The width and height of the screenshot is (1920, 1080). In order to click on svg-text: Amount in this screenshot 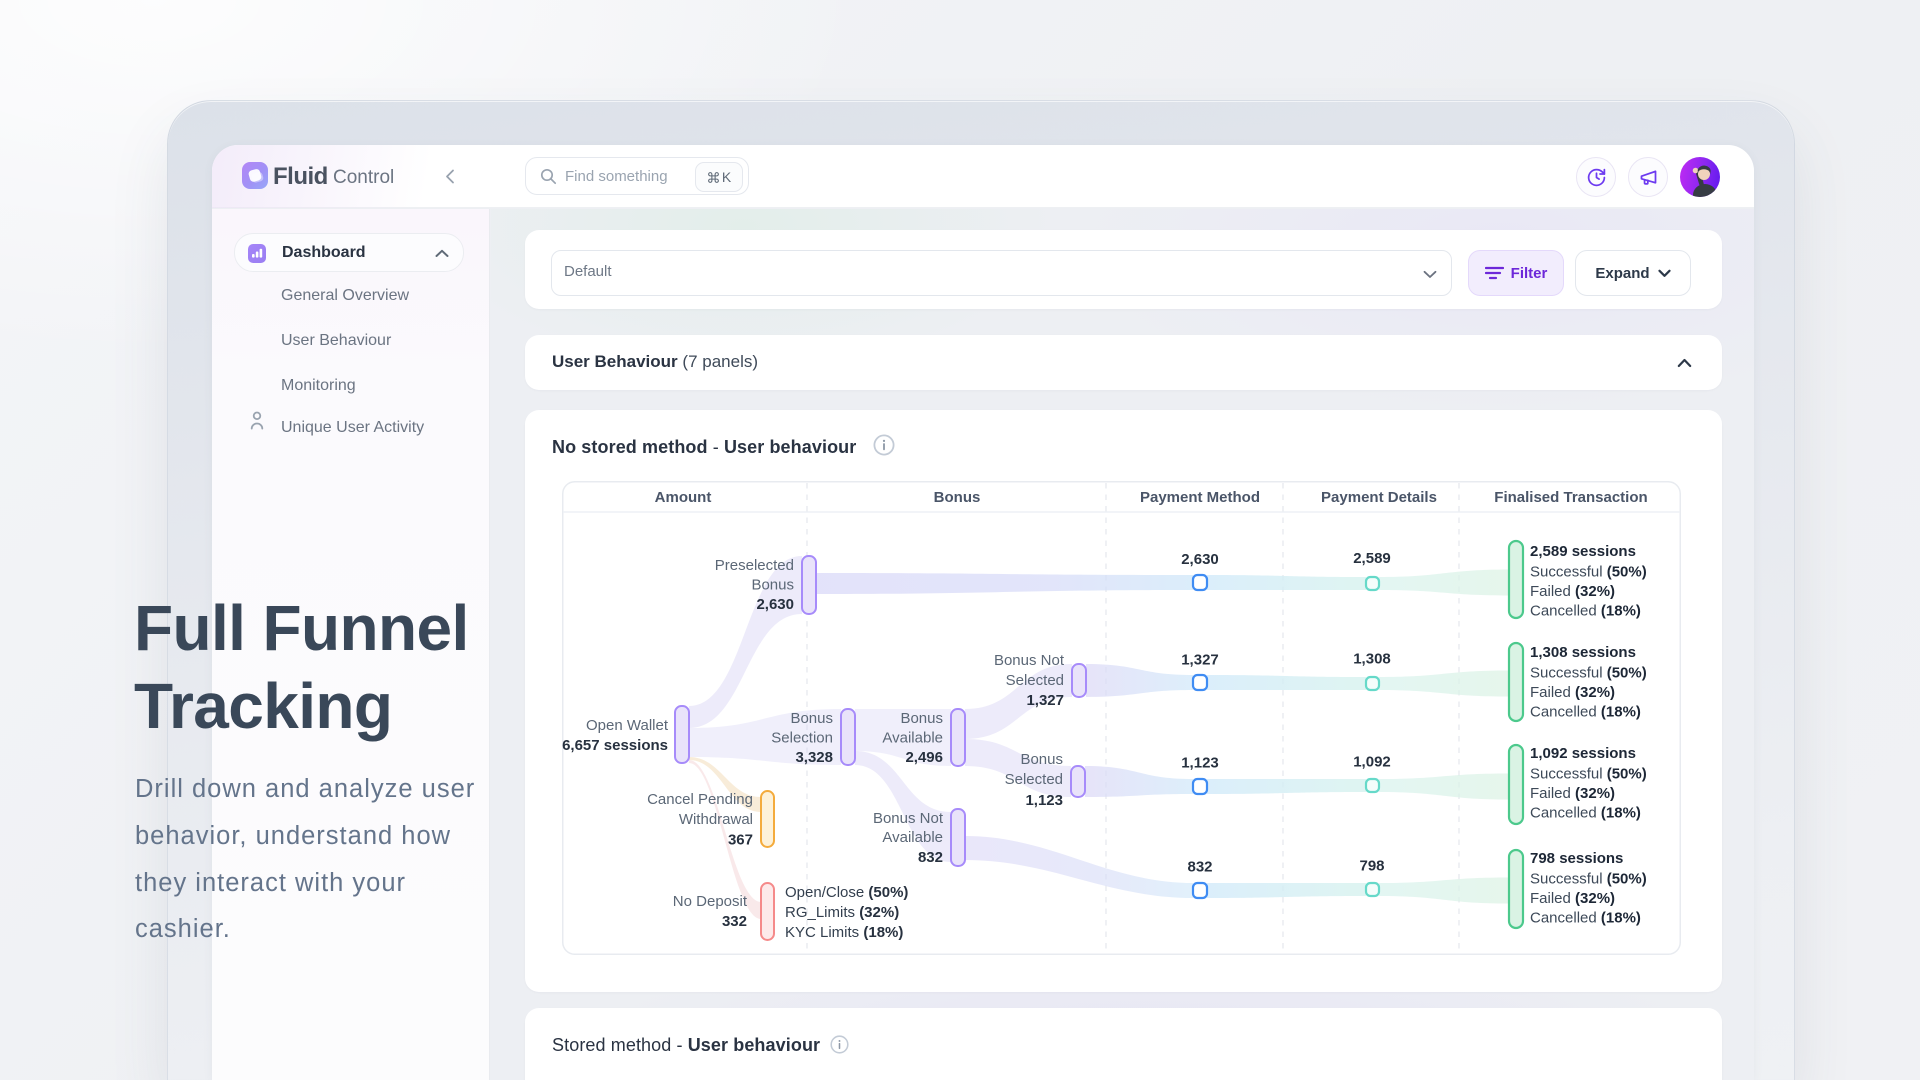, I will do `click(683, 497)`.